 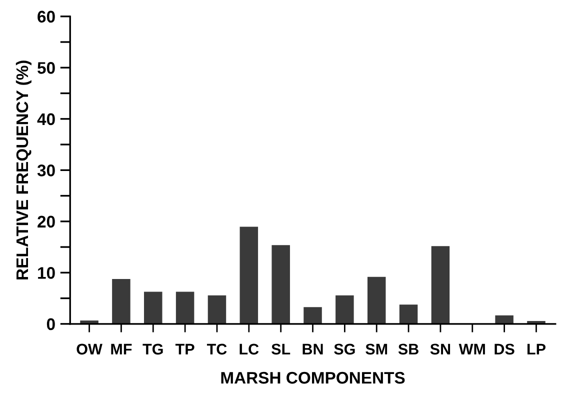 I want to click on y-tick-label: 50, so click(x=46, y=68).